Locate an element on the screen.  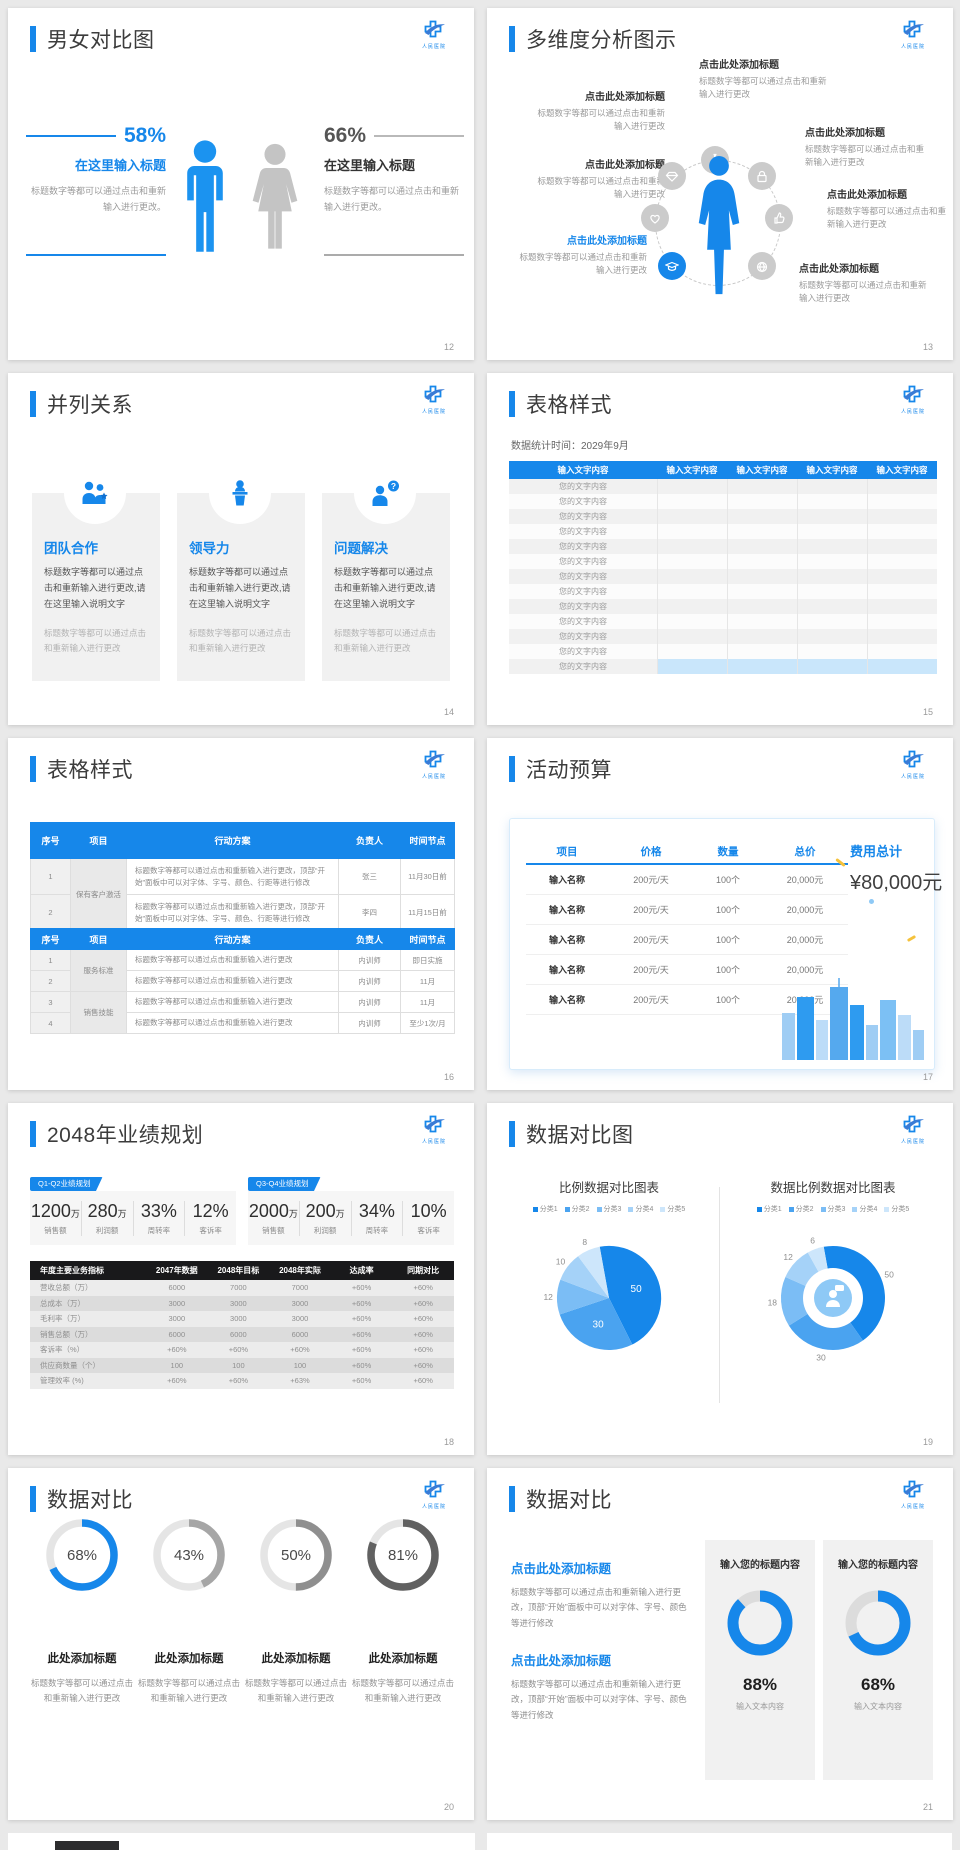
row-number: 2 is located at coordinates (50, 981).